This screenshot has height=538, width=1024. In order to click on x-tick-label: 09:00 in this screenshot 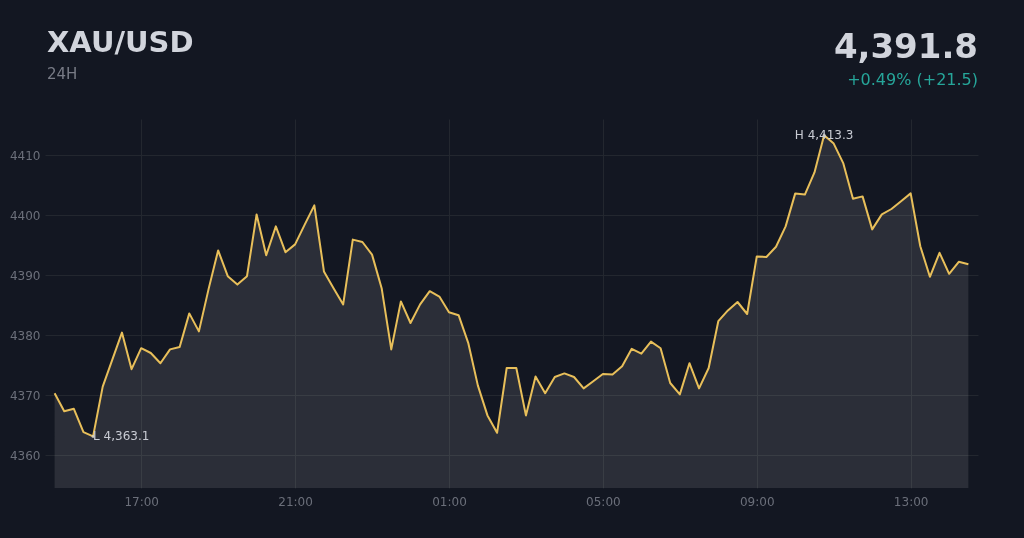, I will do `click(757, 501)`.